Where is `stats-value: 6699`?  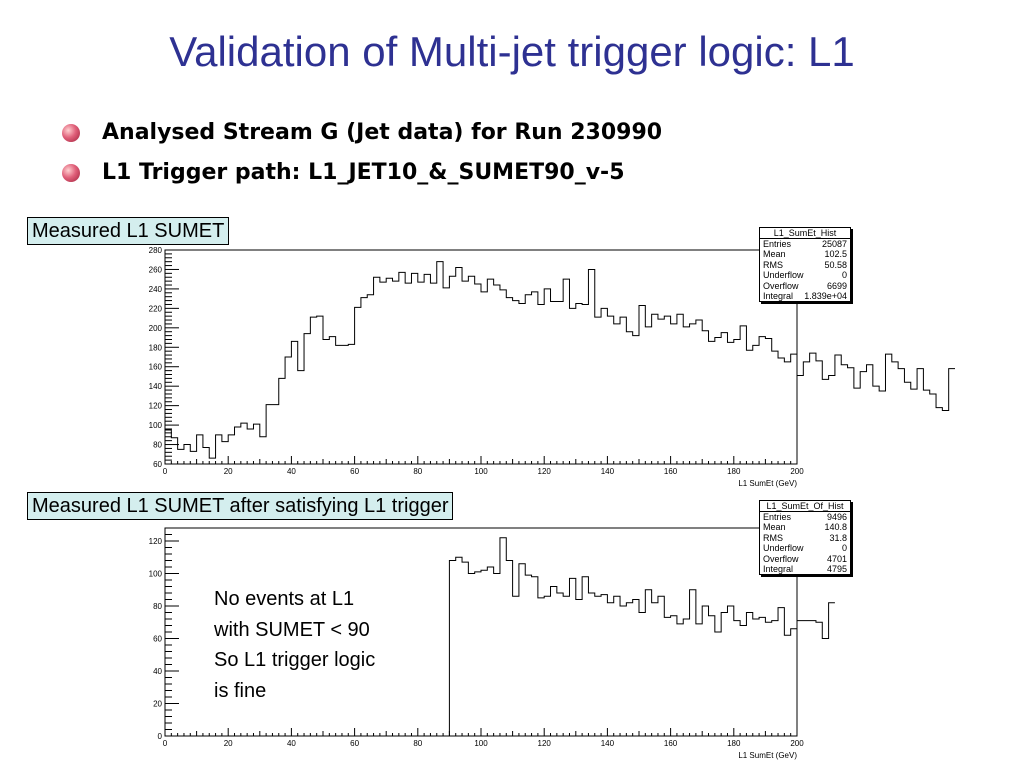
stats-value: 6699 is located at coordinates (836, 285).